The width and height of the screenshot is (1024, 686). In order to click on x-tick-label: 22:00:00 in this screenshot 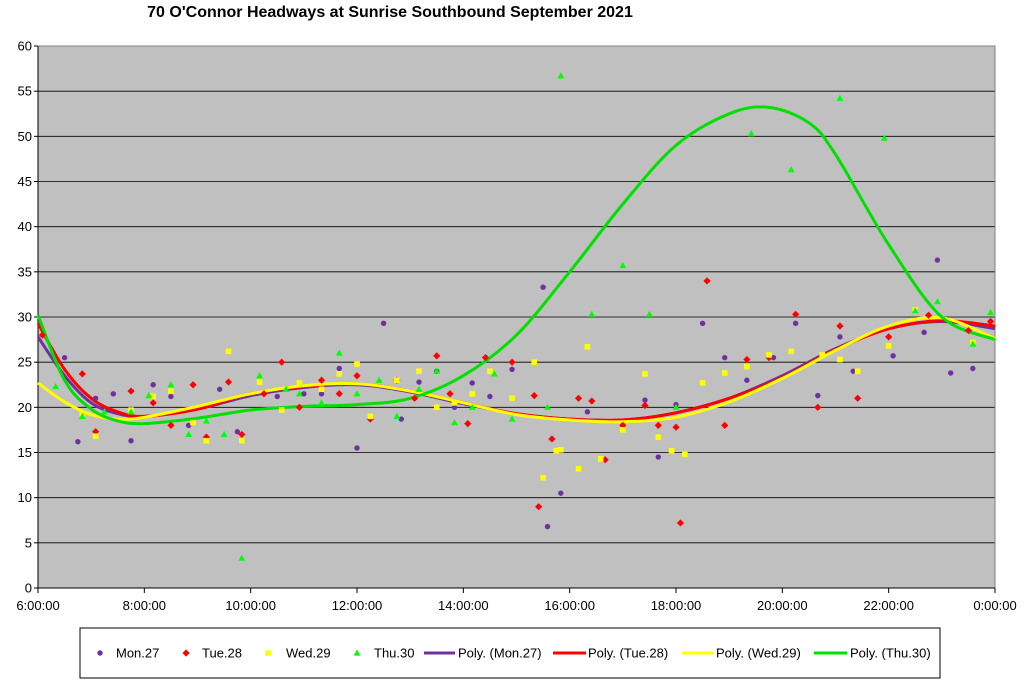, I will do `click(888, 605)`.